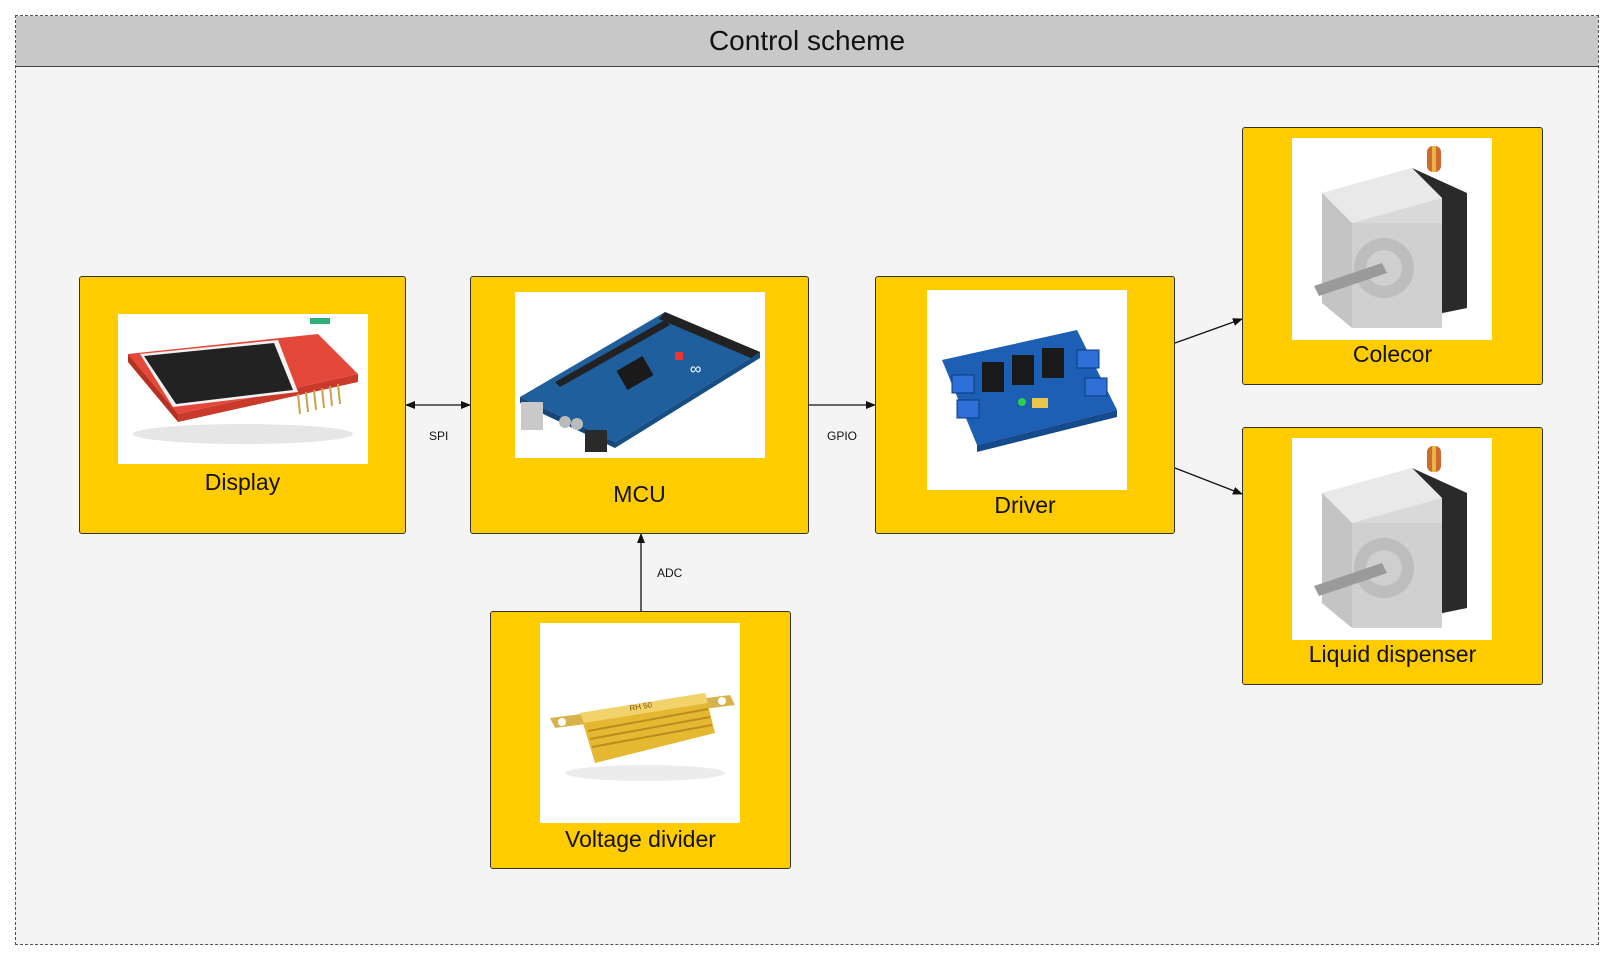 The image size is (1613, 960). I want to click on dispenser-connector, so click(1208, 481).